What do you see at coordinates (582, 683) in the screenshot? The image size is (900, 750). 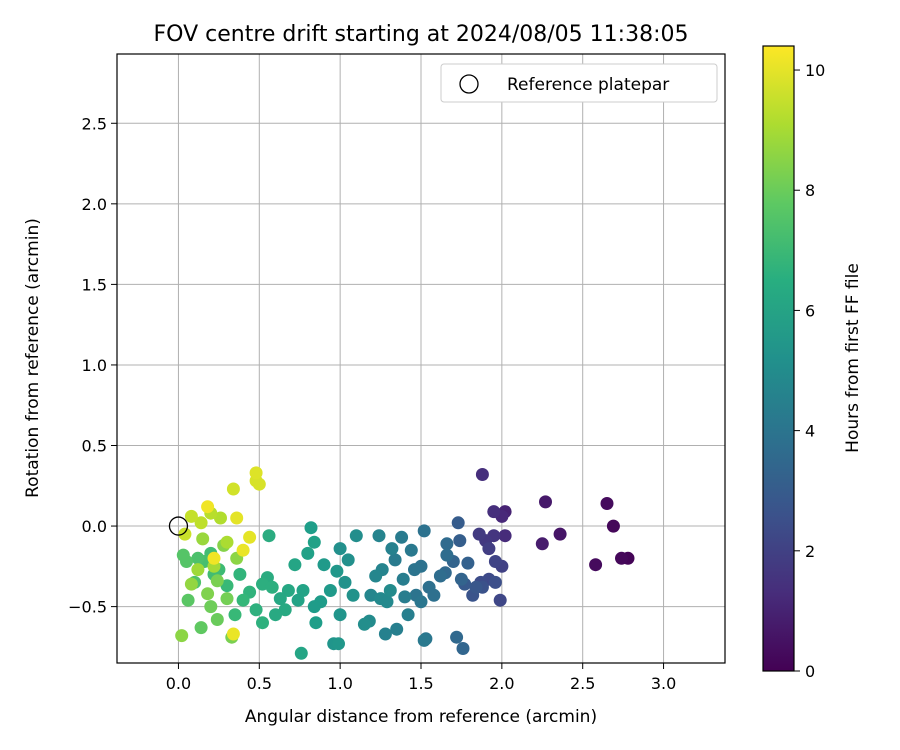 I see `x-tick-label: 2.5` at bounding box center [582, 683].